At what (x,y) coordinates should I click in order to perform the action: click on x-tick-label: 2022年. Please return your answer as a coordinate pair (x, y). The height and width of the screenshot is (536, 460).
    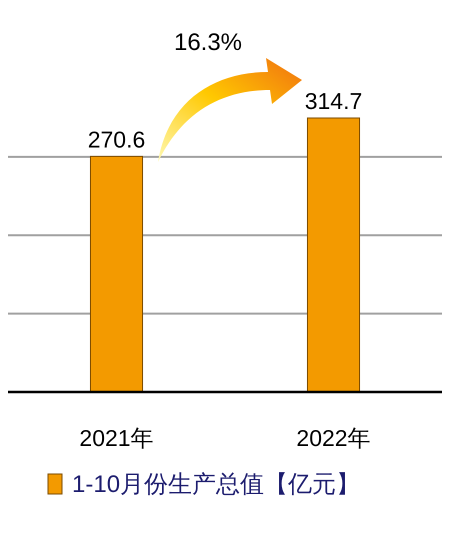
    Looking at the image, I should click on (333, 438).